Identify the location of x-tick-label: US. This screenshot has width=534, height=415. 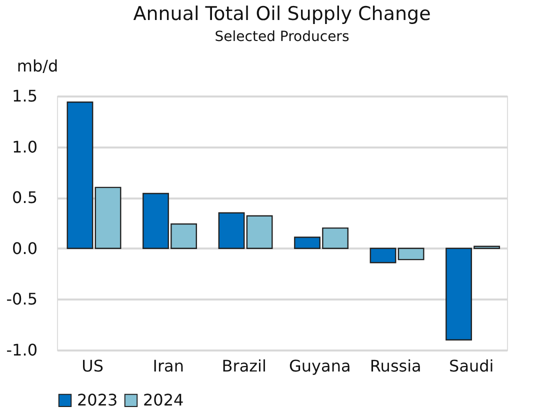
(93, 366).